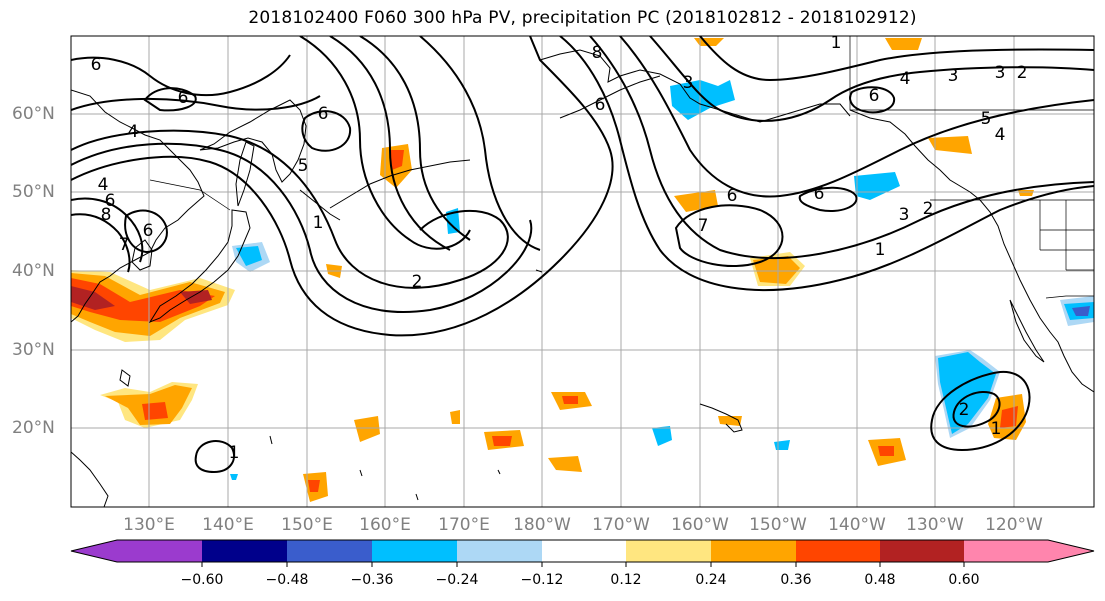 The width and height of the screenshot is (1105, 601). What do you see at coordinates (142, 255) in the screenshot?
I see `coastline-korea` at bounding box center [142, 255].